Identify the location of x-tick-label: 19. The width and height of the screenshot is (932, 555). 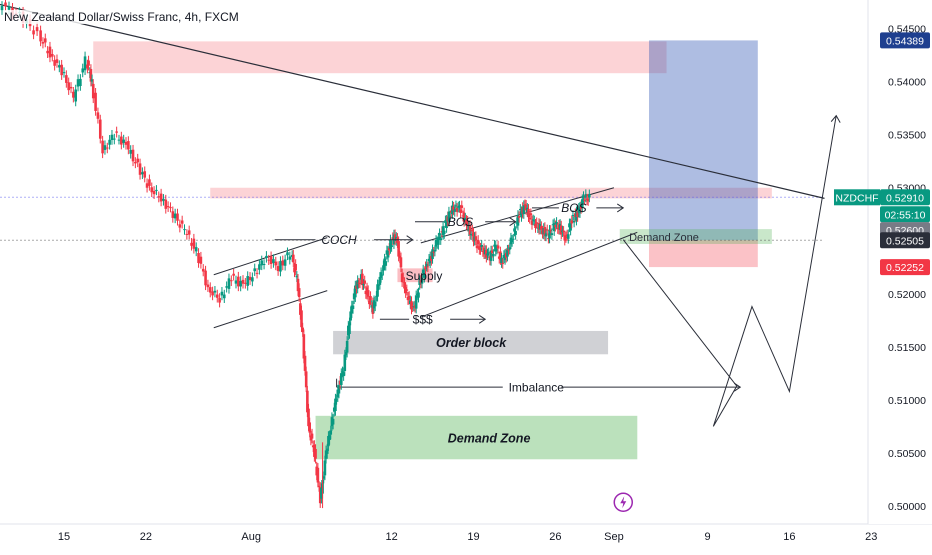
(473, 537).